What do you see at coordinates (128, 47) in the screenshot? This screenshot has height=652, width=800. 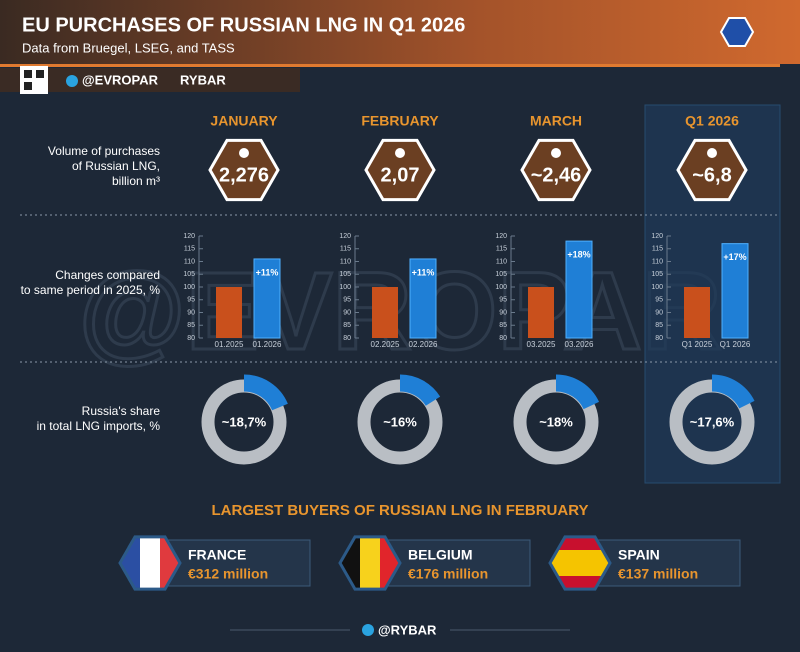 I see `subtitle: Data from Bruegel, LSEG, and TASS` at bounding box center [128, 47].